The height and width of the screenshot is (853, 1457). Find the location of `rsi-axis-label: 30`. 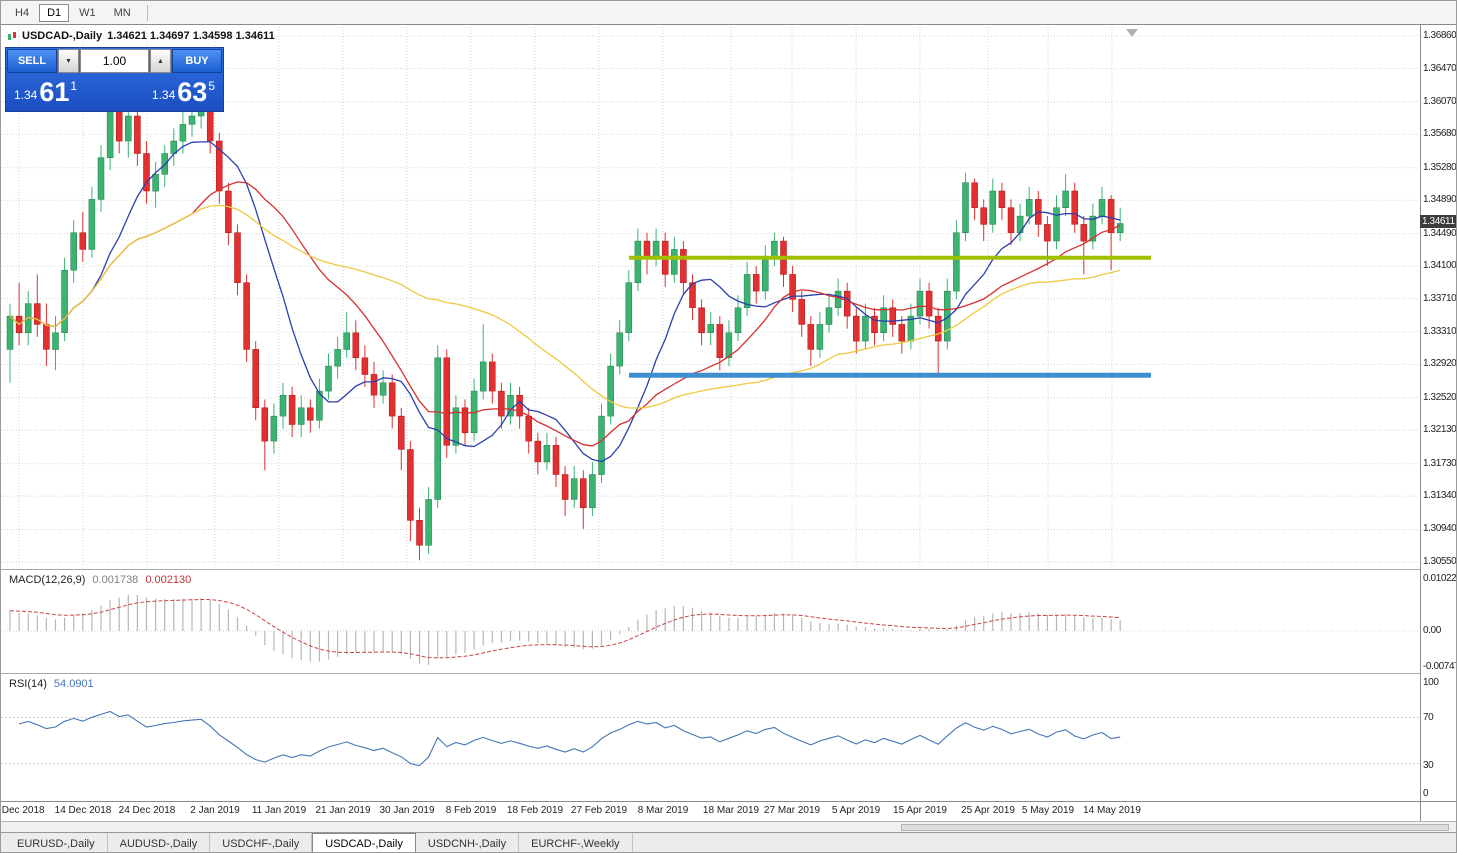

rsi-axis-label: 30 is located at coordinates (1428, 765).